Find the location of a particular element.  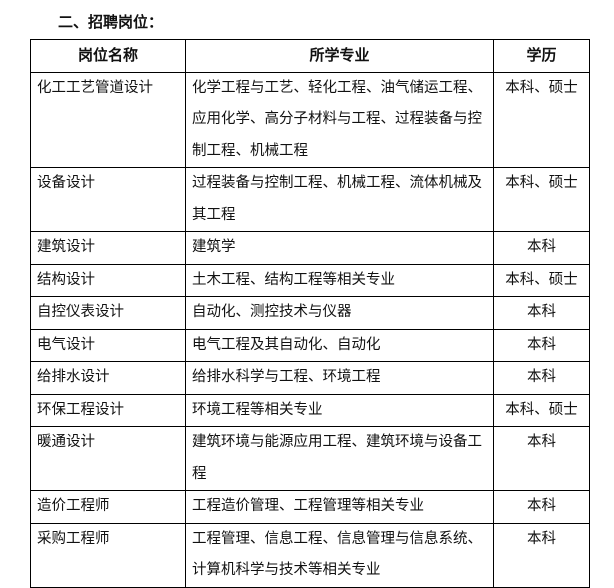

table-row: 设备设计 过程装备与控制工程、机械工程、流体机械及其工程 本科、硕士 is located at coordinates (310, 199).